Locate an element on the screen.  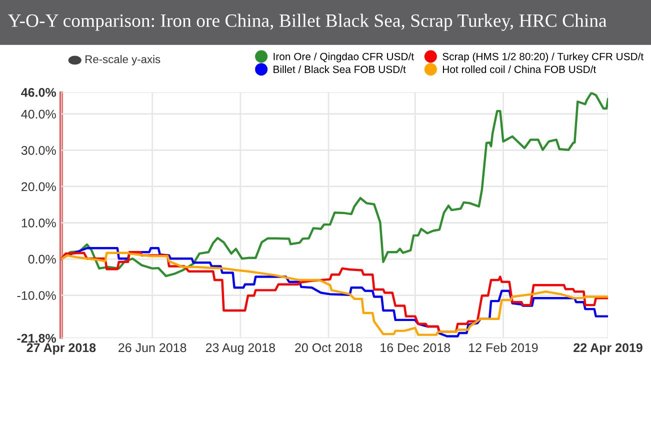
x-tick-label: 23 Aug 2018 is located at coordinates (240, 349).